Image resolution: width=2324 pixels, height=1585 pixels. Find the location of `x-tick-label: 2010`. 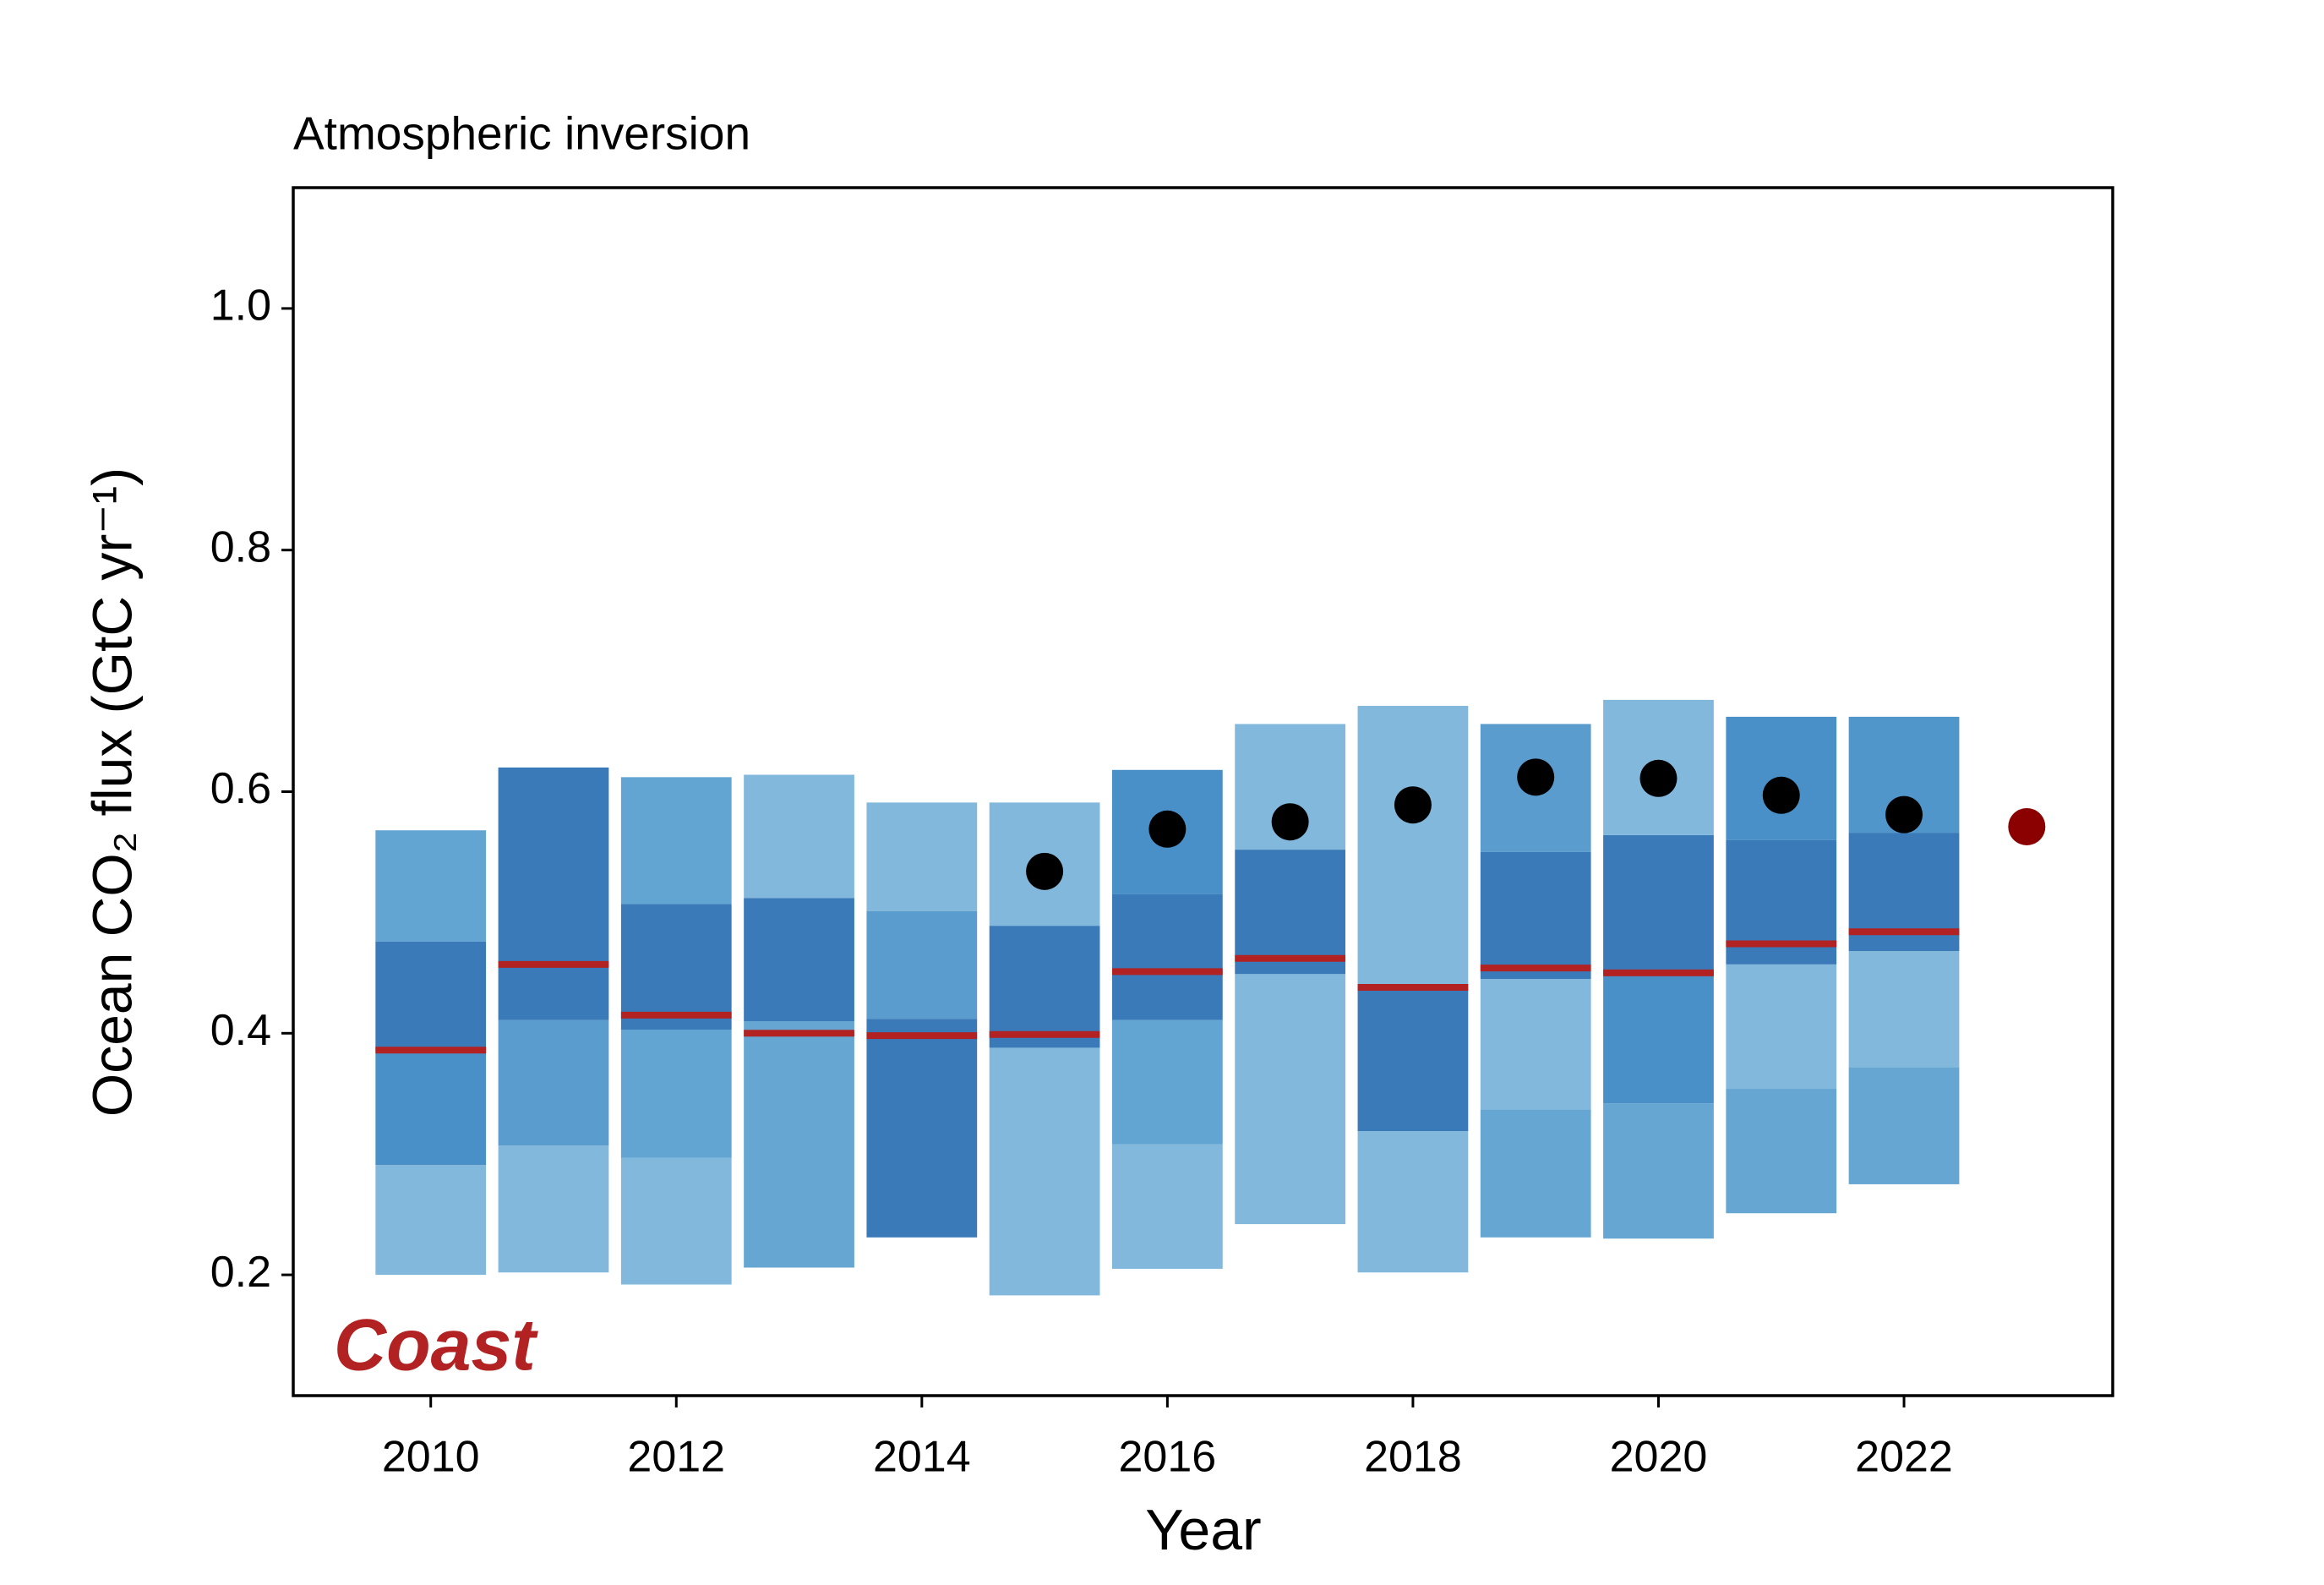

x-tick-label: 2010 is located at coordinates (431, 1458).